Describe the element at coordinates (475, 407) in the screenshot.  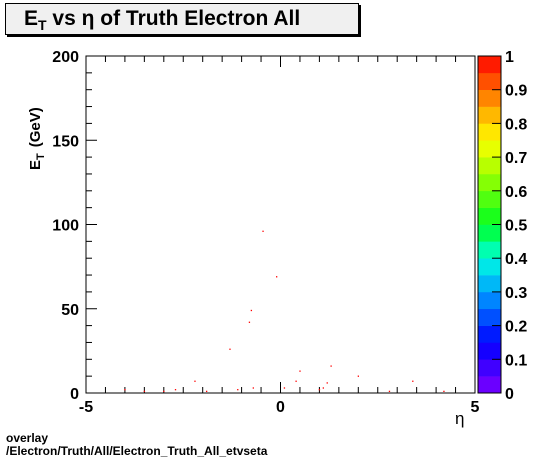
I see `x-tick-label: 5` at that location.